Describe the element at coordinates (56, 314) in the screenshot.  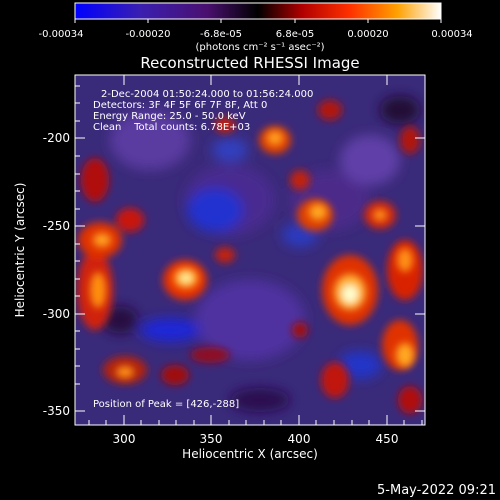
I see `y-tick-label: -300` at that location.